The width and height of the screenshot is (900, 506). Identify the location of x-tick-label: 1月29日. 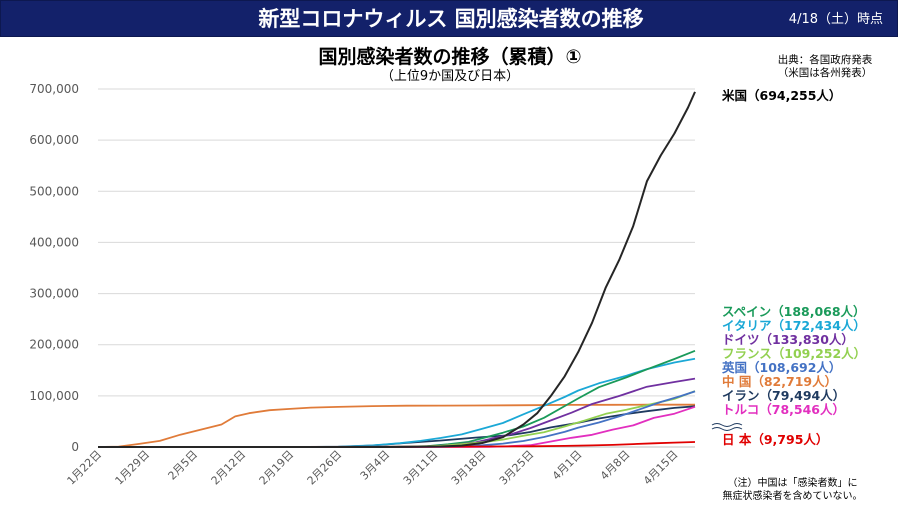
(133, 468).